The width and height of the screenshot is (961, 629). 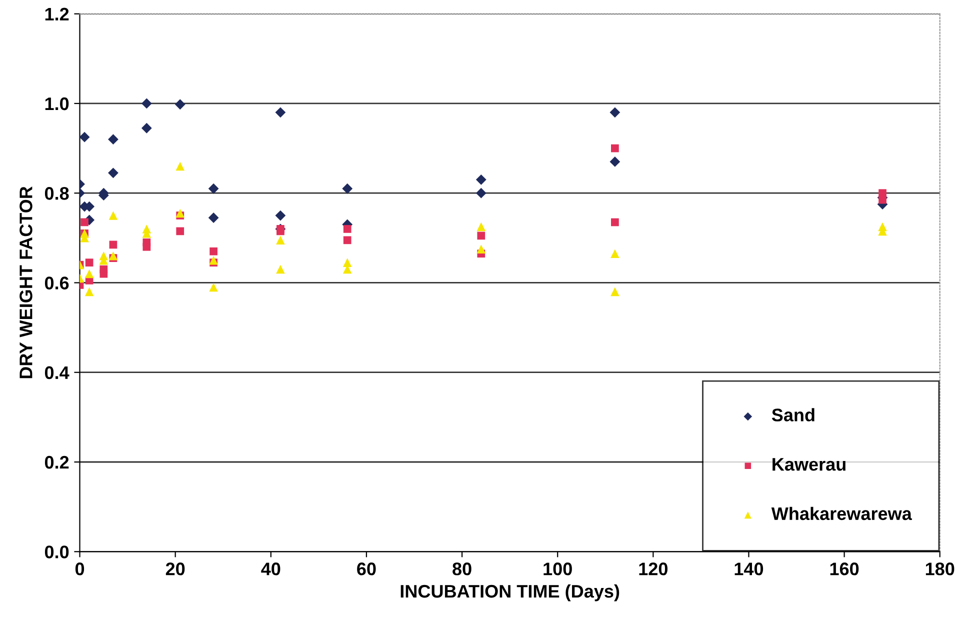 What do you see at coordinates (841, 513) in the screenshot?
I see `legend-label: Whakarewarewa` at bounding box center [841, 513].